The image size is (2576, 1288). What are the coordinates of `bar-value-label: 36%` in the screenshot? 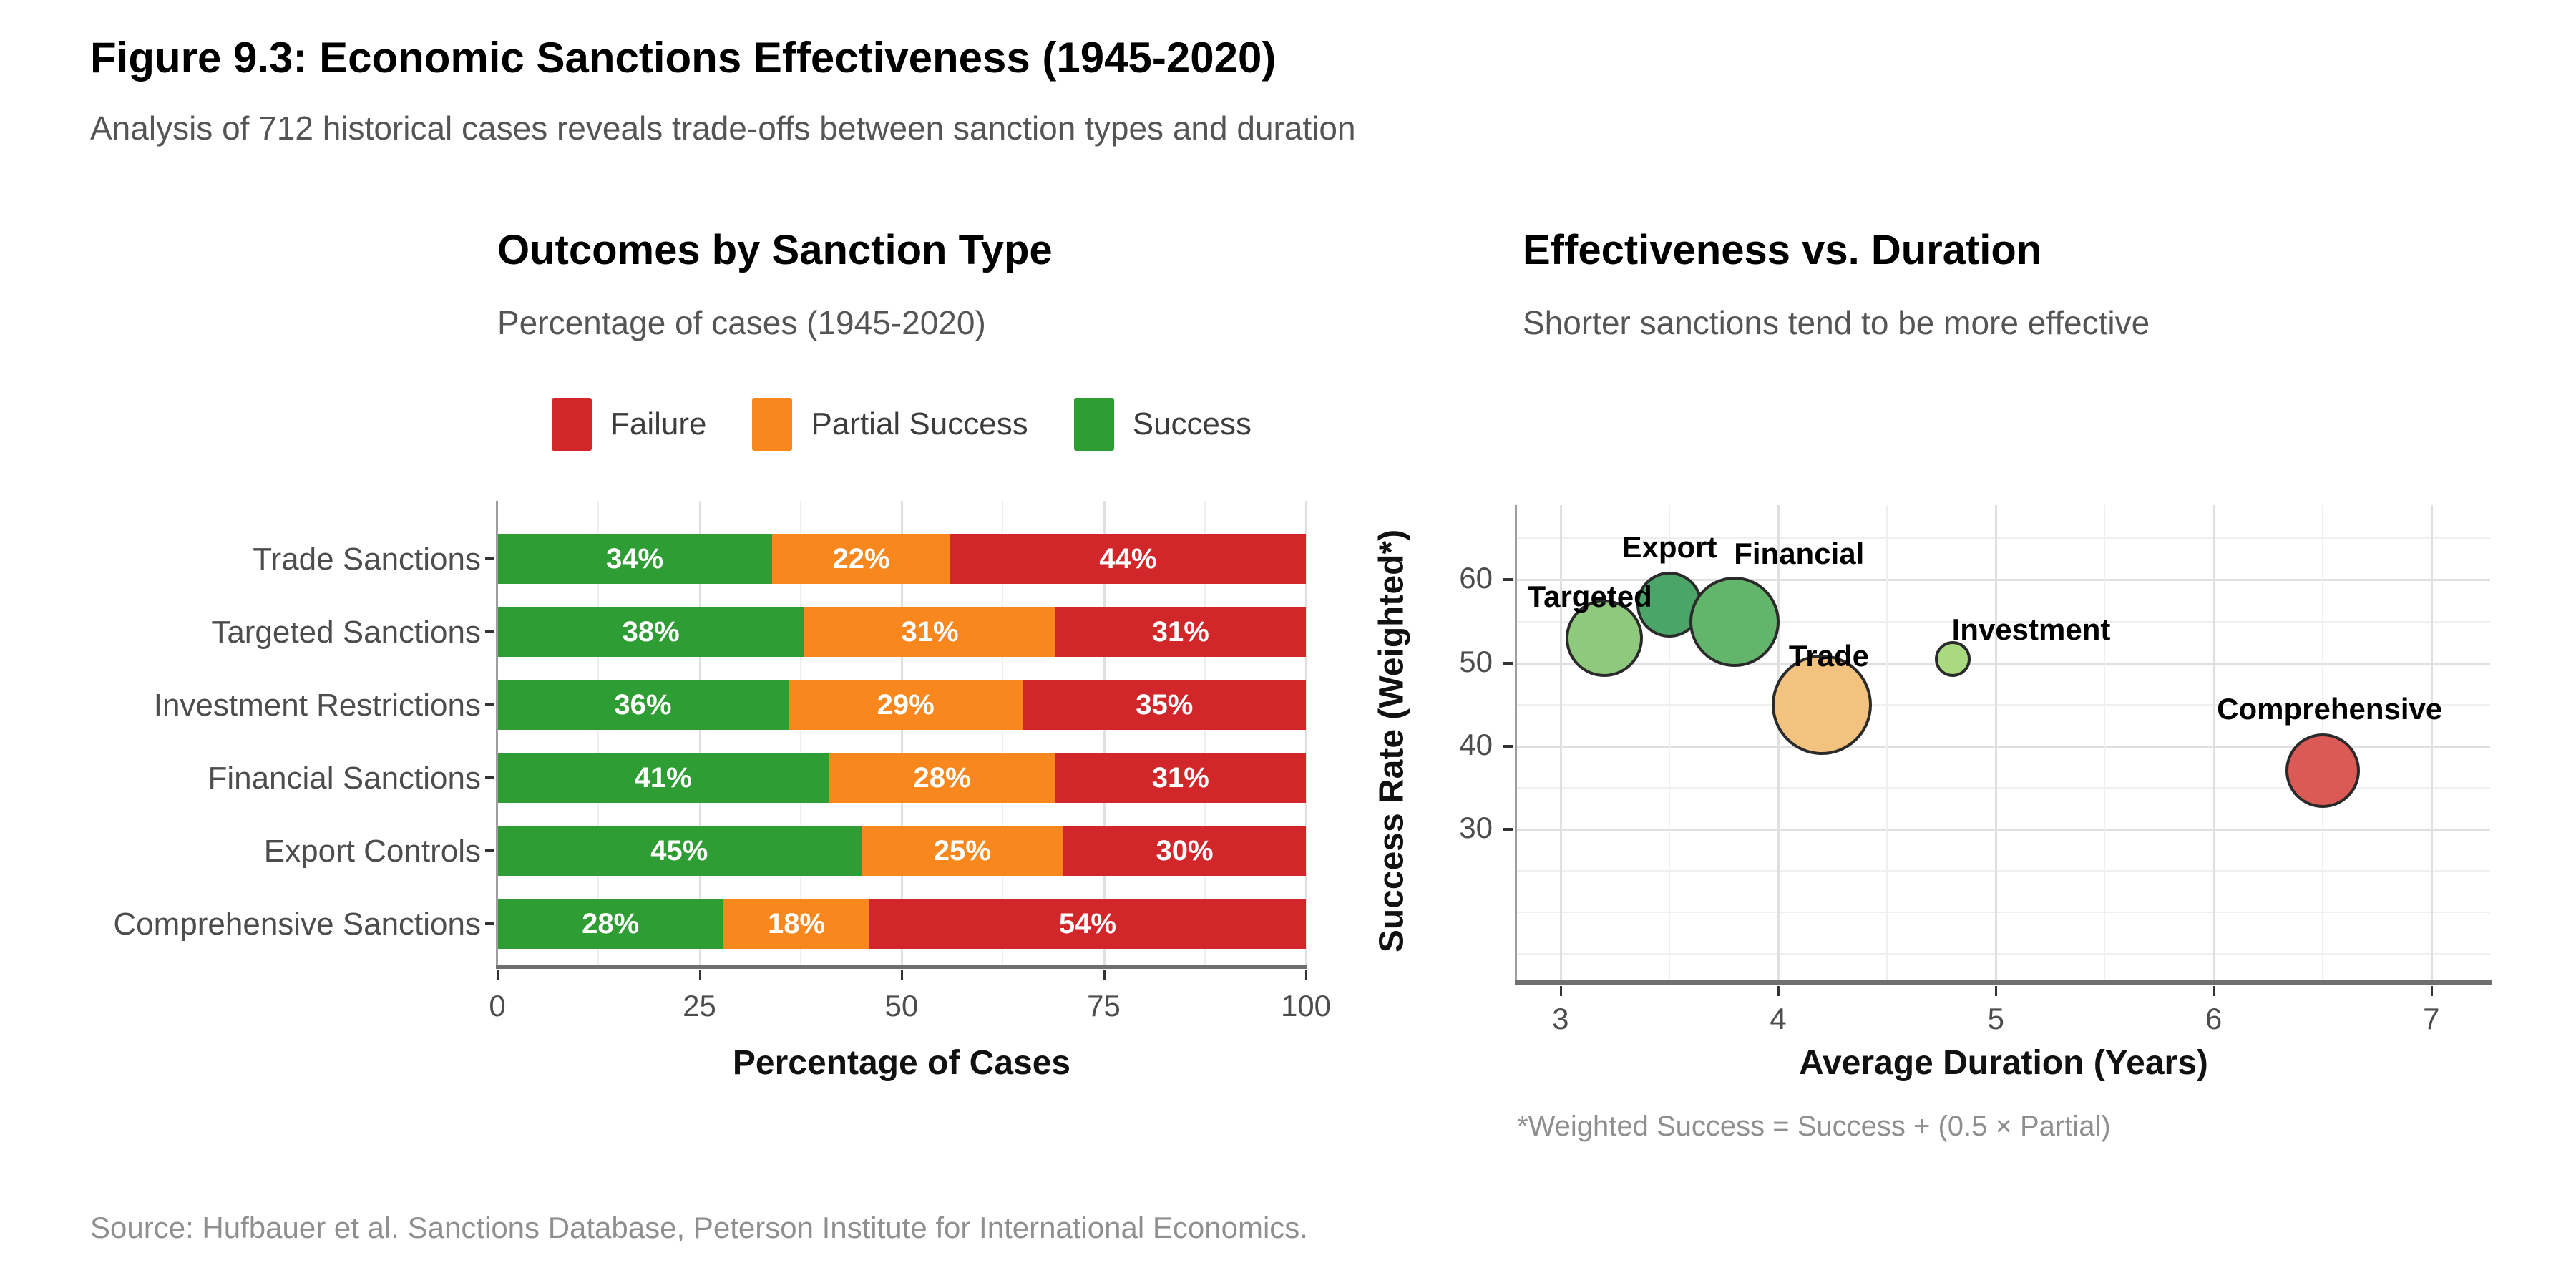 It's located at (643, 704).